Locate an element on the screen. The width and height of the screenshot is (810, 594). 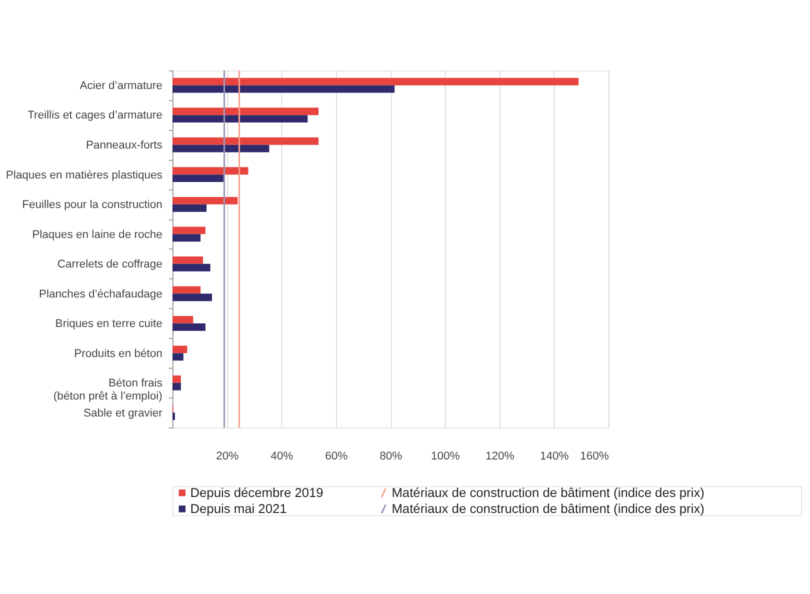
x-tick-label: 120% is located at coordinates (499, 456).